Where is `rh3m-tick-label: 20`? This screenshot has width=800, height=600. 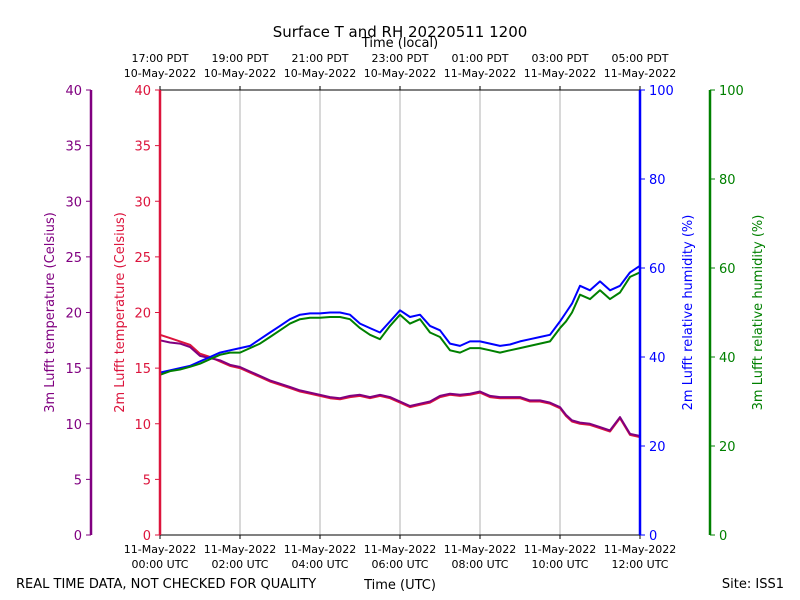 rh3m-tick-label: 20 is located at coordinates (727, 447).